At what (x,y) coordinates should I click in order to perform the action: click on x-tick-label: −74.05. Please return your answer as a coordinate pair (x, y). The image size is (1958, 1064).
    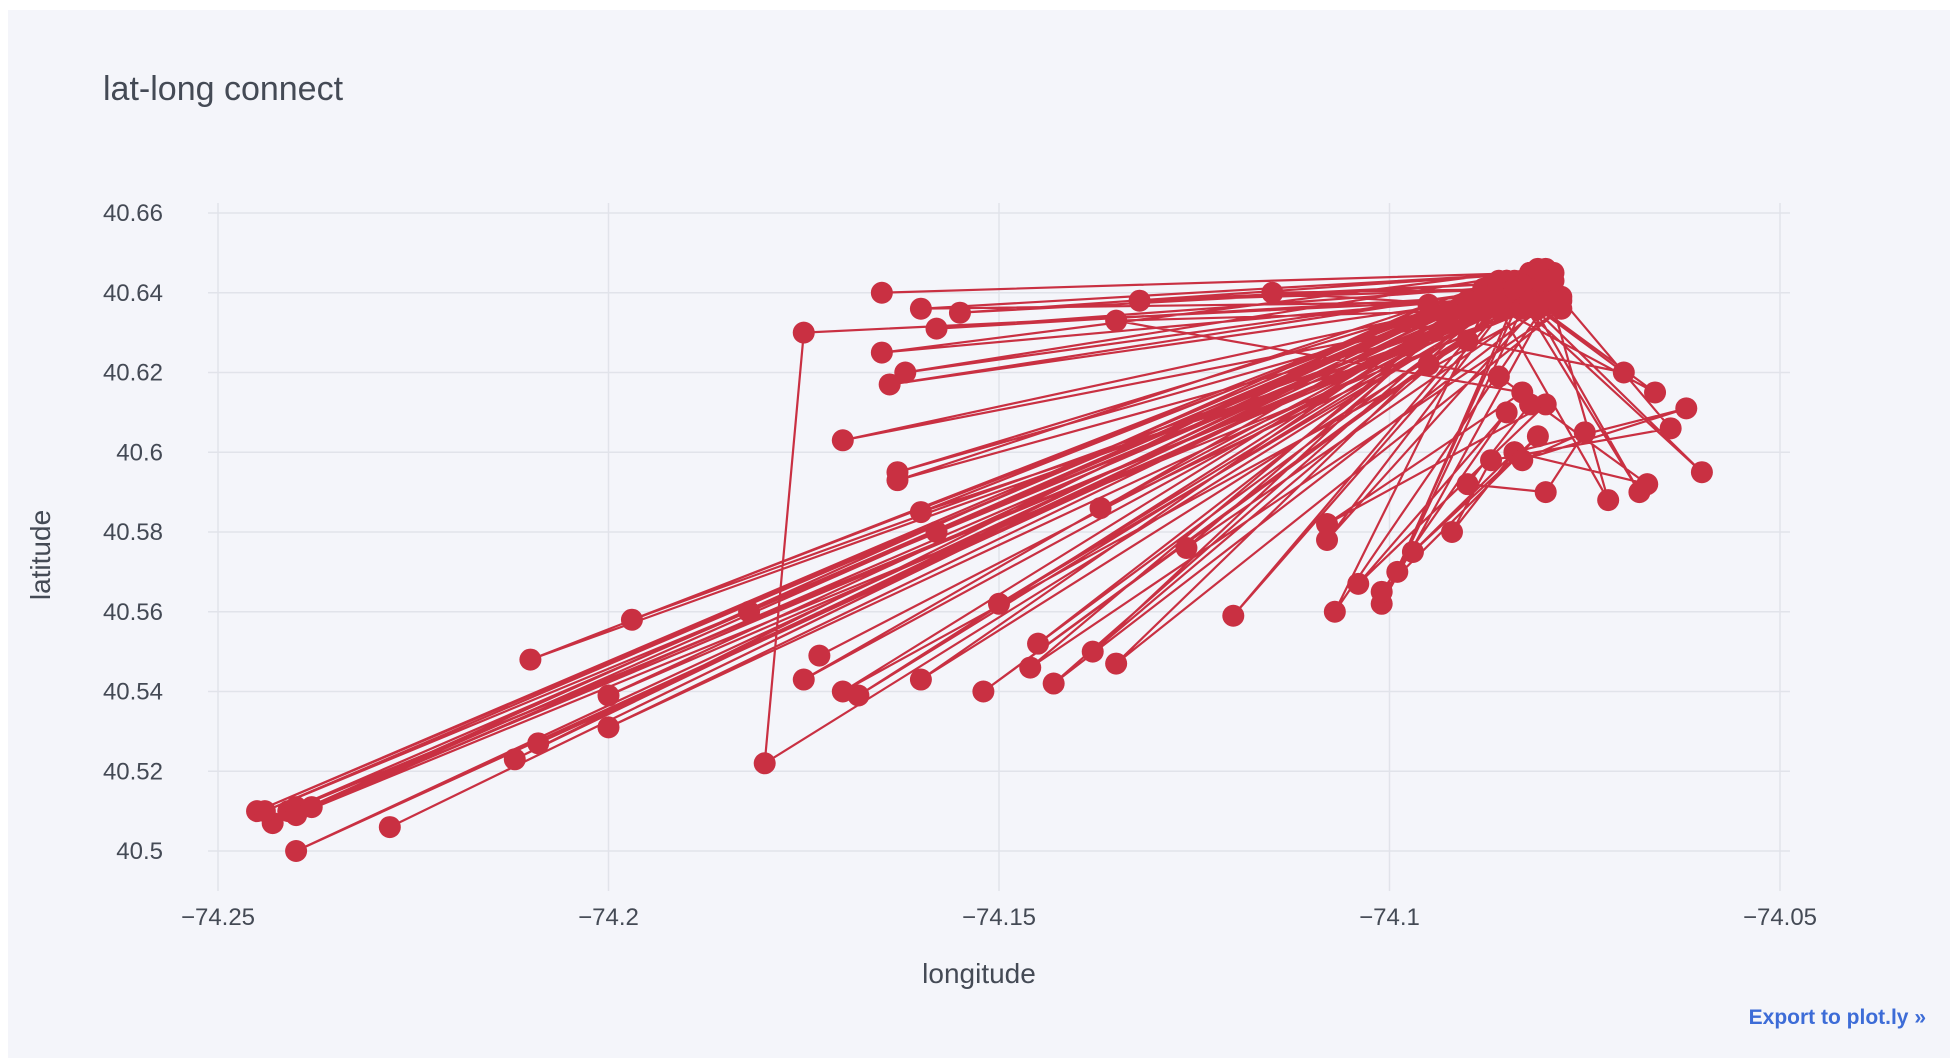
    Looking at the image, I should click on (1780, 917).